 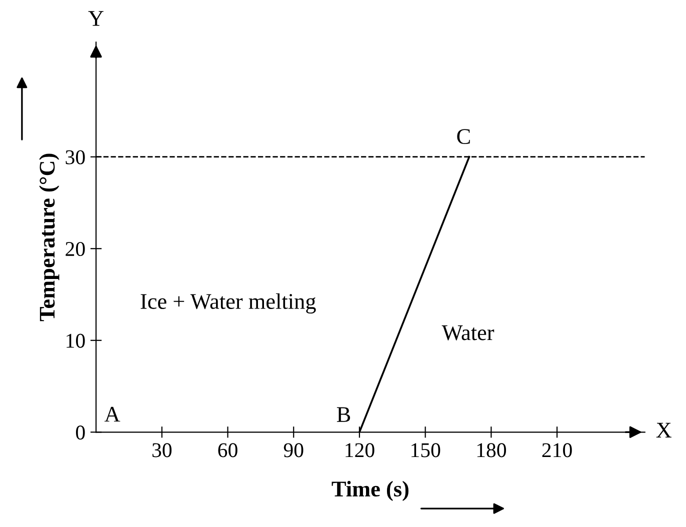 What do you see at coordinates (557, 450) in the screenshot?
I see `x-tick-label: 210` at bounding box center [557, 450].